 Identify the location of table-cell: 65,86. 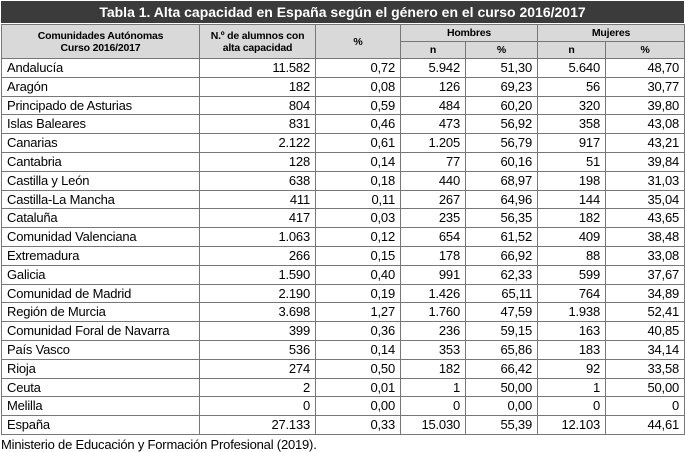
(501, 349).